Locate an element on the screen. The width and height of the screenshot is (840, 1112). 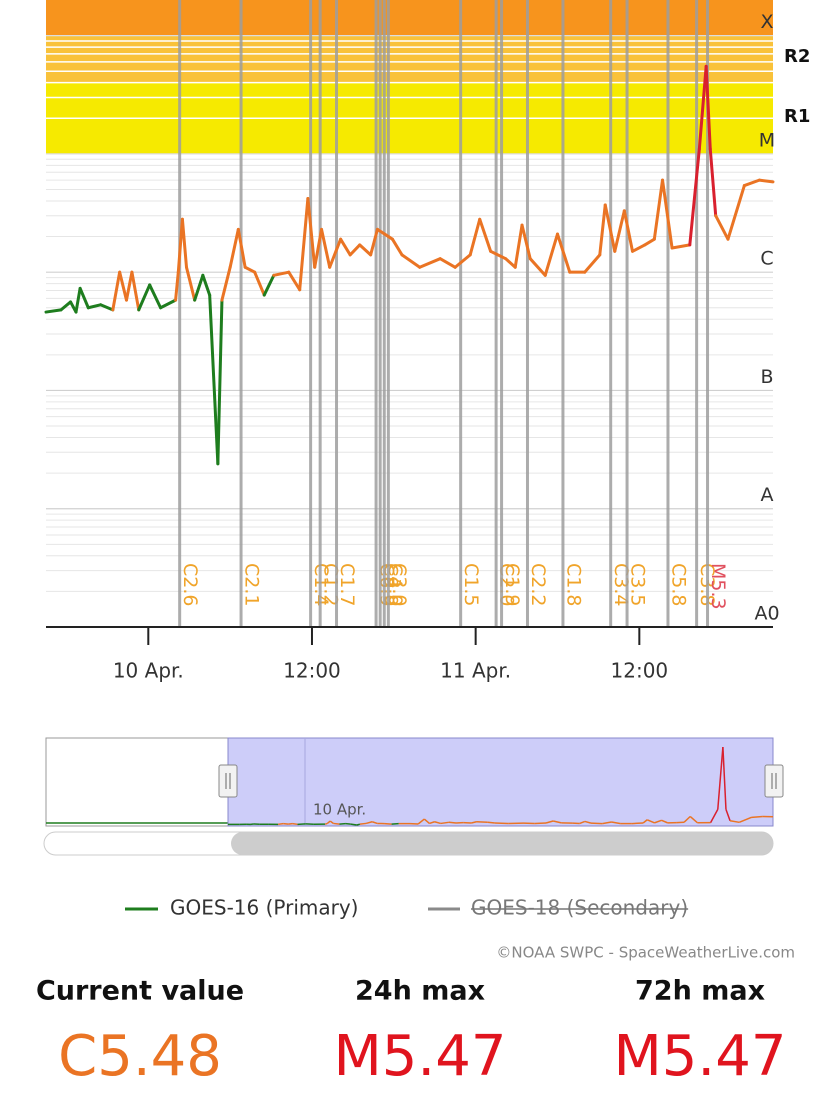
y-tick-label: C is located at coordinates (766, 259).